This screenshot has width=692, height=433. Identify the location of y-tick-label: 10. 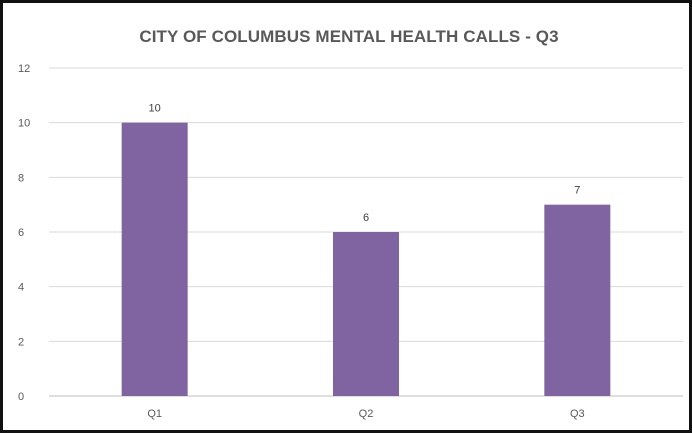
(24, 124).